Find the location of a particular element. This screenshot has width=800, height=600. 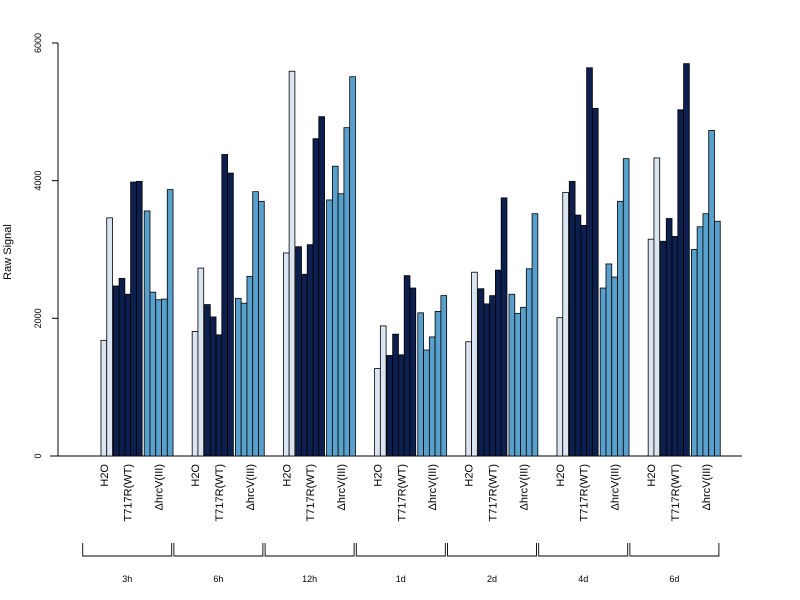

group-label: 6d is located at coordinates (674, 579).